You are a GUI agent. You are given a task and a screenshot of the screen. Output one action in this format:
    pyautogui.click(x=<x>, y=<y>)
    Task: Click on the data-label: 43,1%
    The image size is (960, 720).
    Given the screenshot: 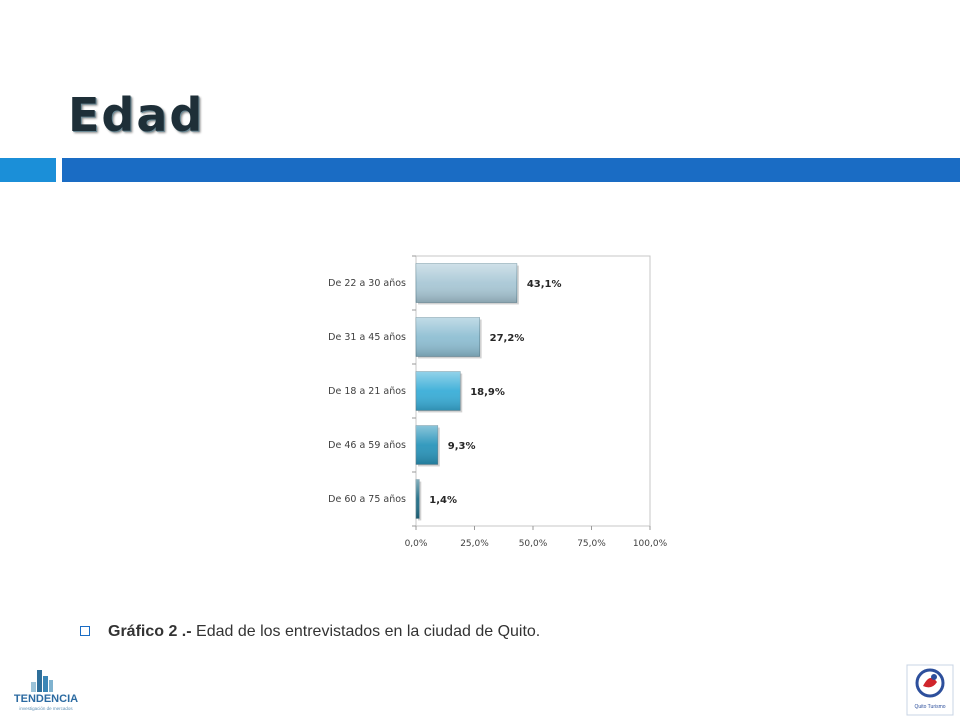 What is the action you would take?
    pyautogui.click(x=544, y=284)
    